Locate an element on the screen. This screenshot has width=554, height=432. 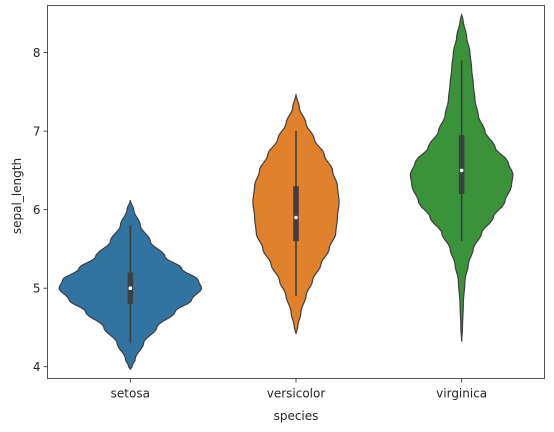
y-tick-label: 6 is located at coordinates (37, 210).